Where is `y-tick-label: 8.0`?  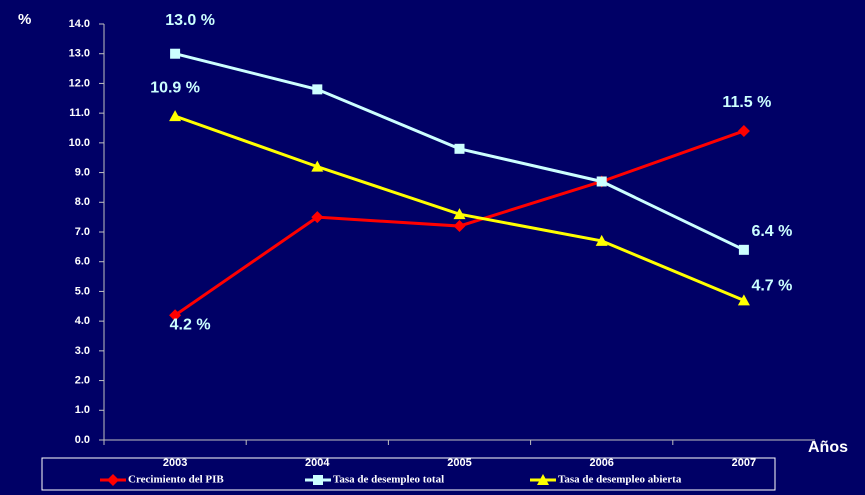
y-tick-label: 8.0 is located at coordinates (82, 202).